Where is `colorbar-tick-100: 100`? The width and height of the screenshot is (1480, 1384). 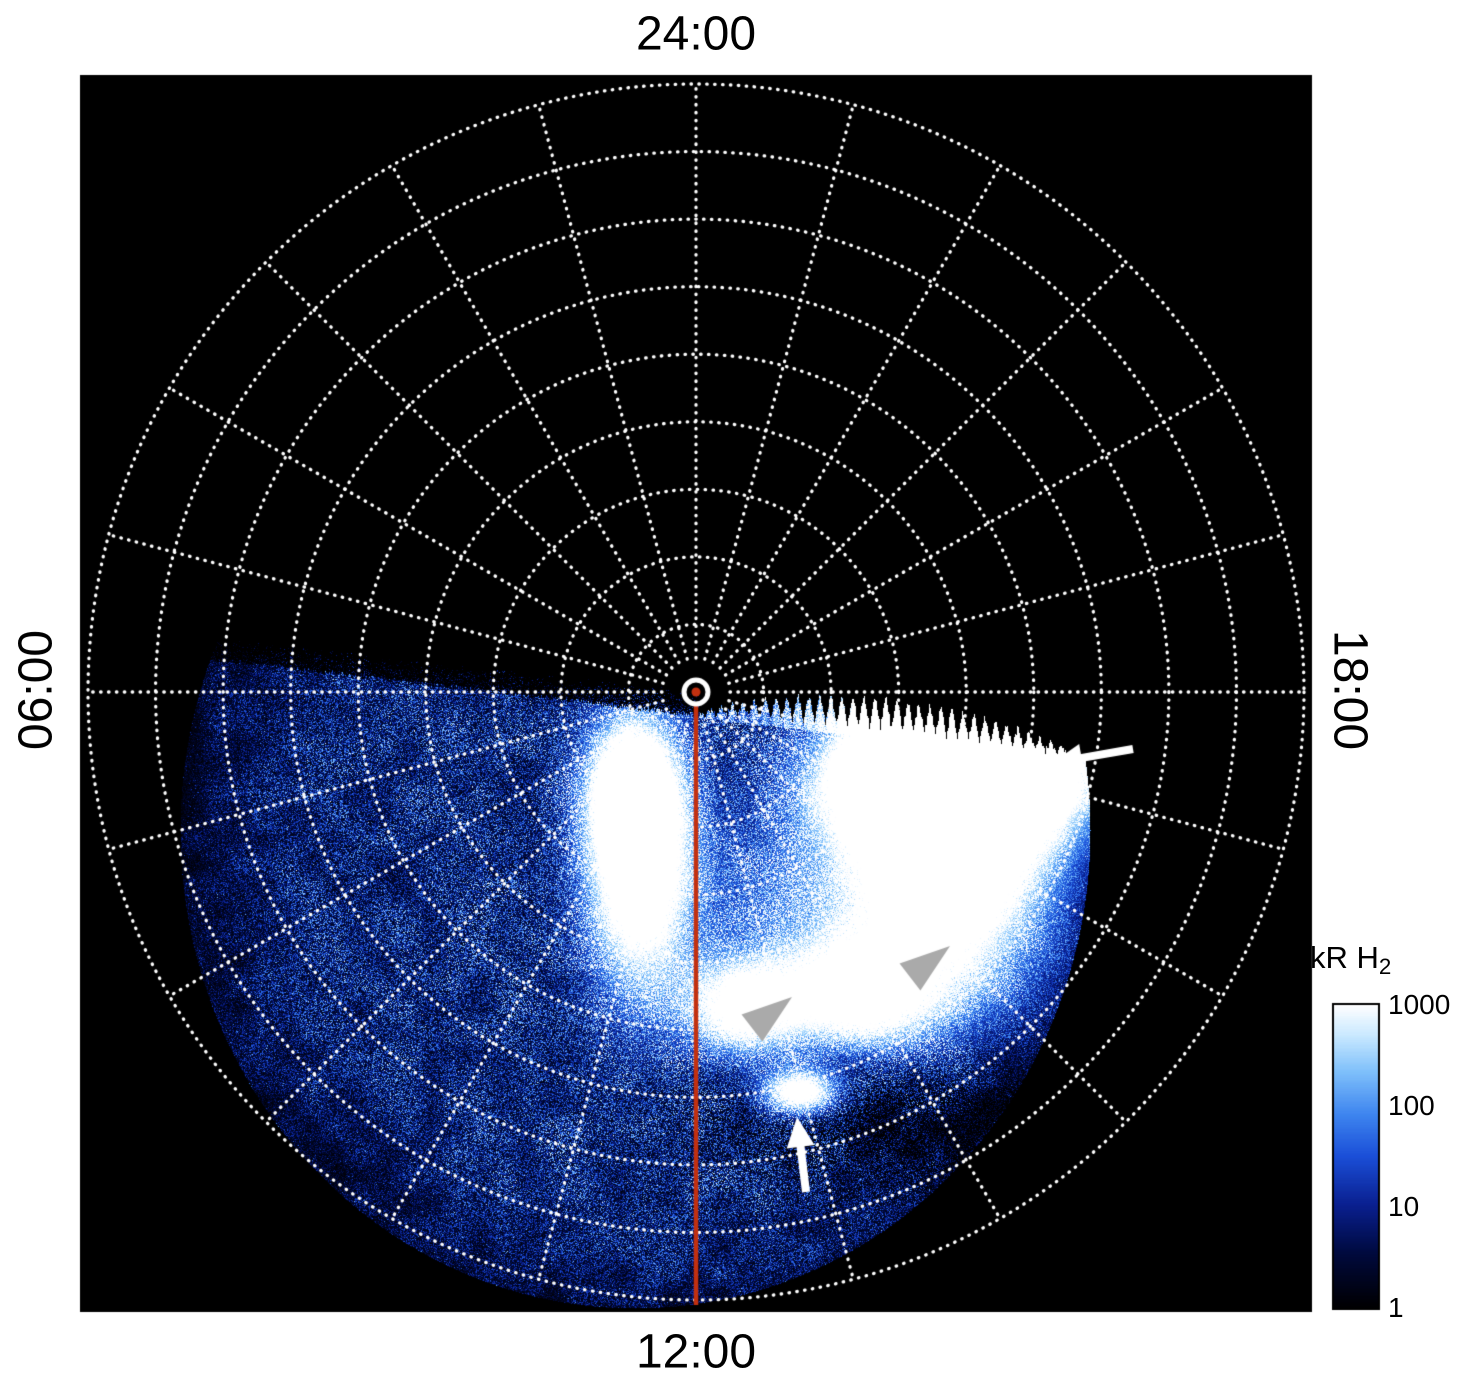
colorbar-tick-100: 100 is located at coordinates (1411, 1105).